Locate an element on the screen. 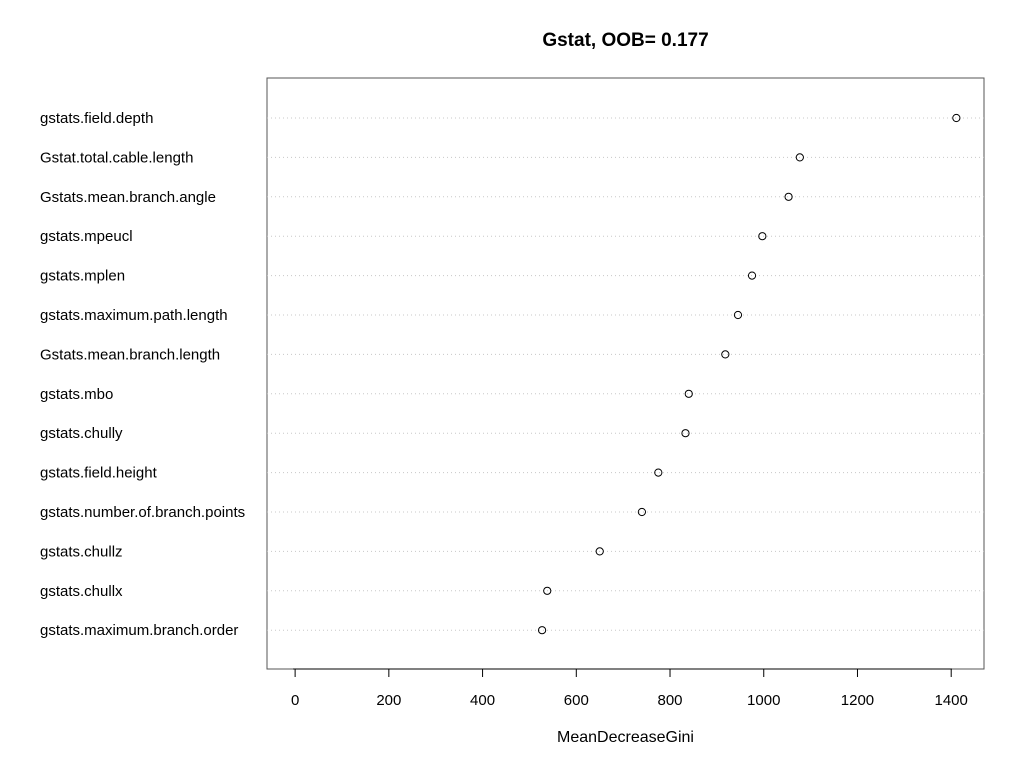 The width and height of the screenshot is (1024, 768). category-label: Gstat.total.cable.length is located at coordinates (116, 157).